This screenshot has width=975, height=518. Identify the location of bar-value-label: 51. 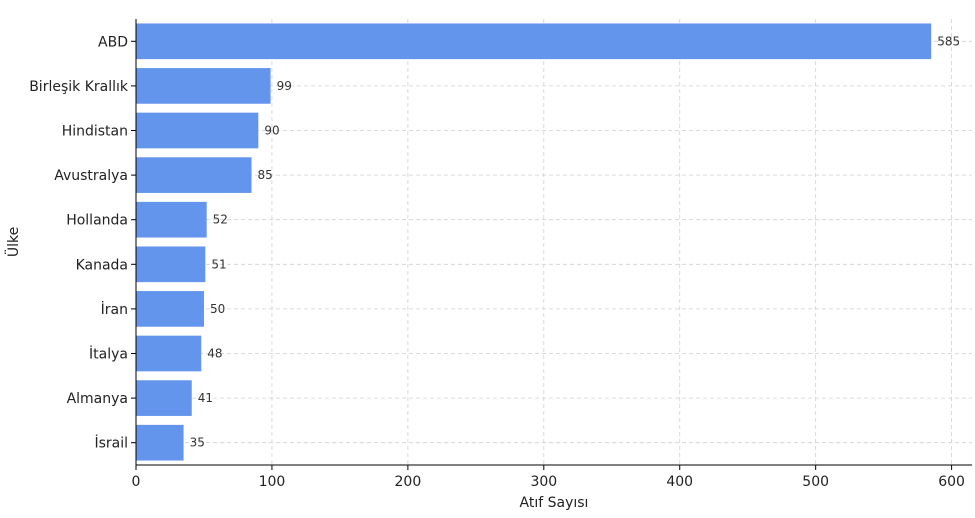
(218, 264).